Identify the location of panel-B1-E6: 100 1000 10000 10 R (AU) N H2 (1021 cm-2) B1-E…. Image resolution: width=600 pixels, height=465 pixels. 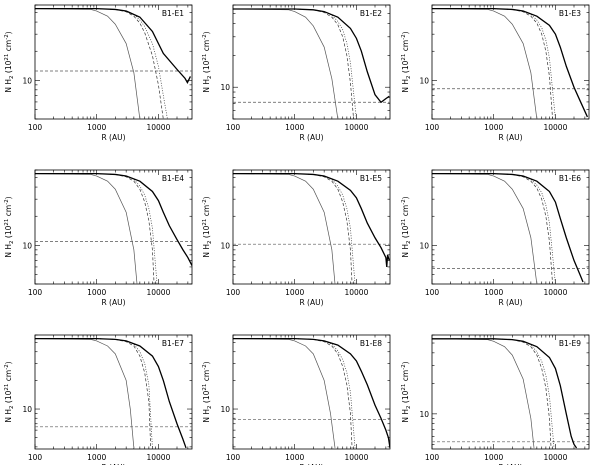
(495, 238).